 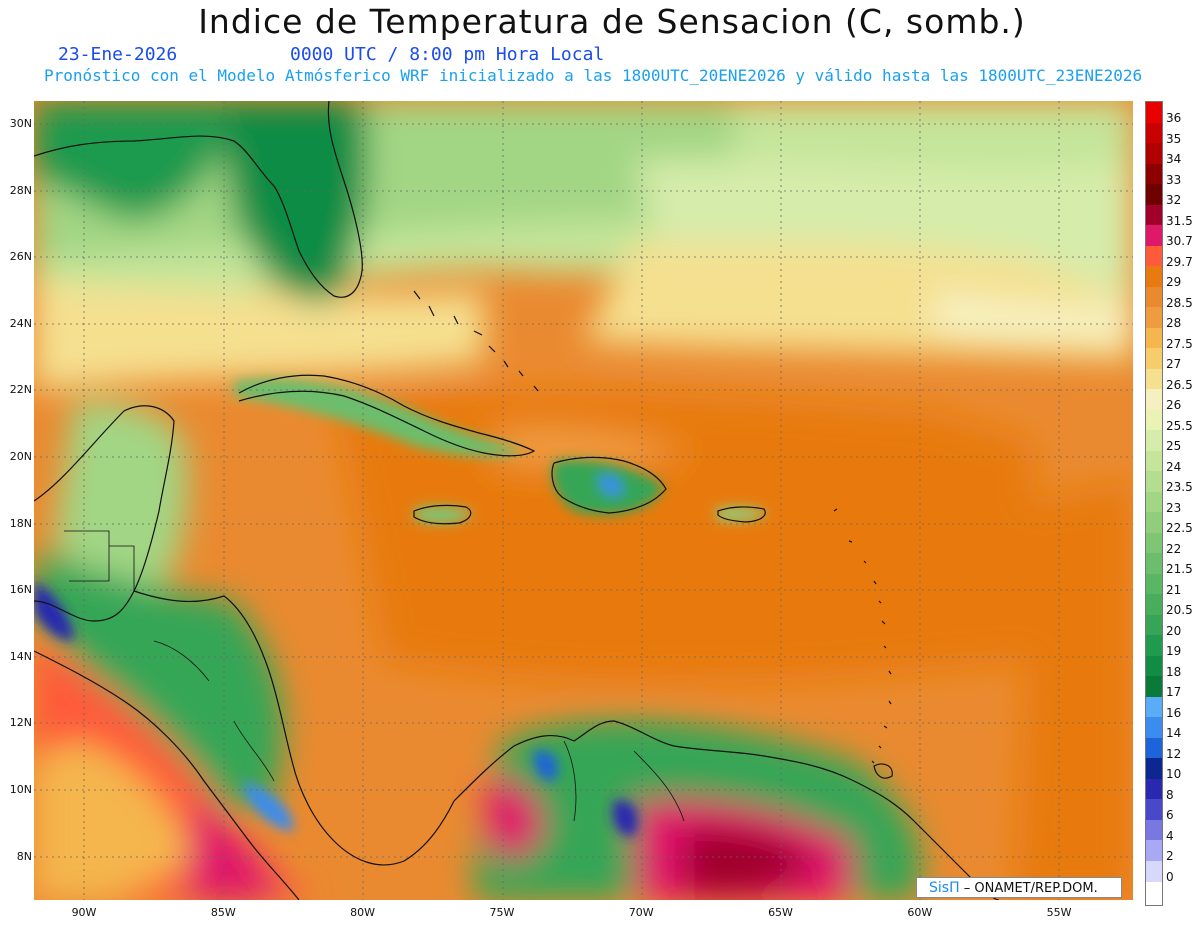 I want to click on longitude-tick-label: 70W, so click(x=641, y=912).